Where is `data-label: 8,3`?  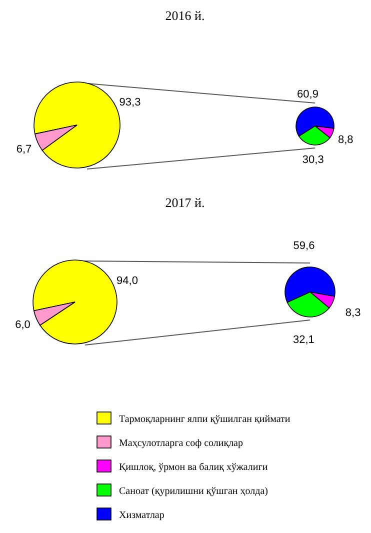 data-label: 8,3 is located at coordinates (353, 313).